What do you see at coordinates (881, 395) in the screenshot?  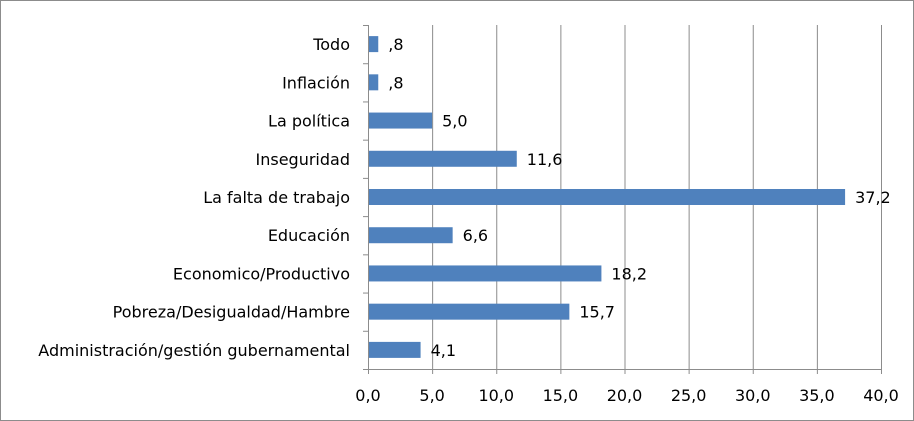 I see `x-tick-label: 40,0` at bounding box center [881, 395].